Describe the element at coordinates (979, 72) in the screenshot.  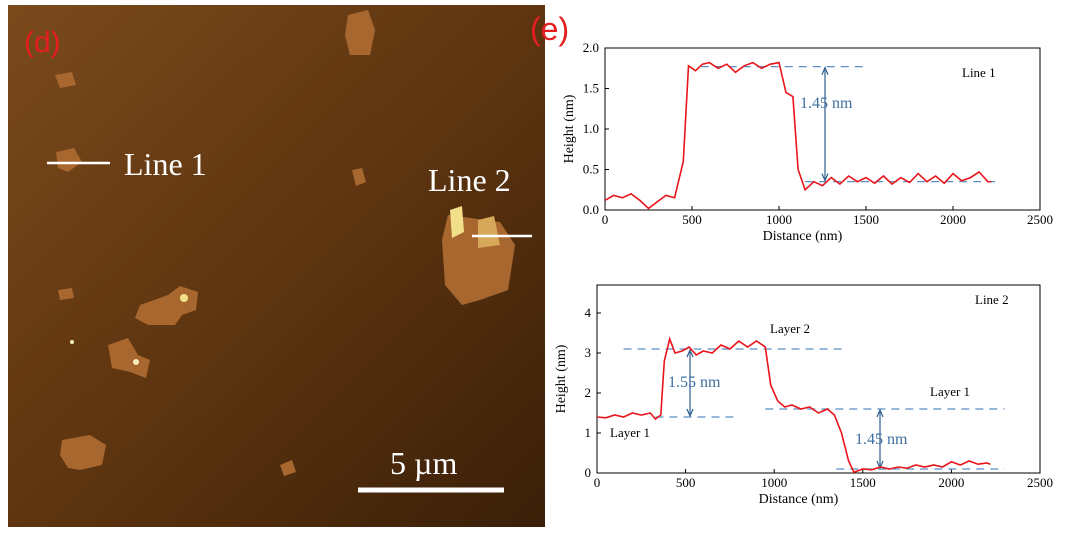
I see `annotation: Line 1` at that location.